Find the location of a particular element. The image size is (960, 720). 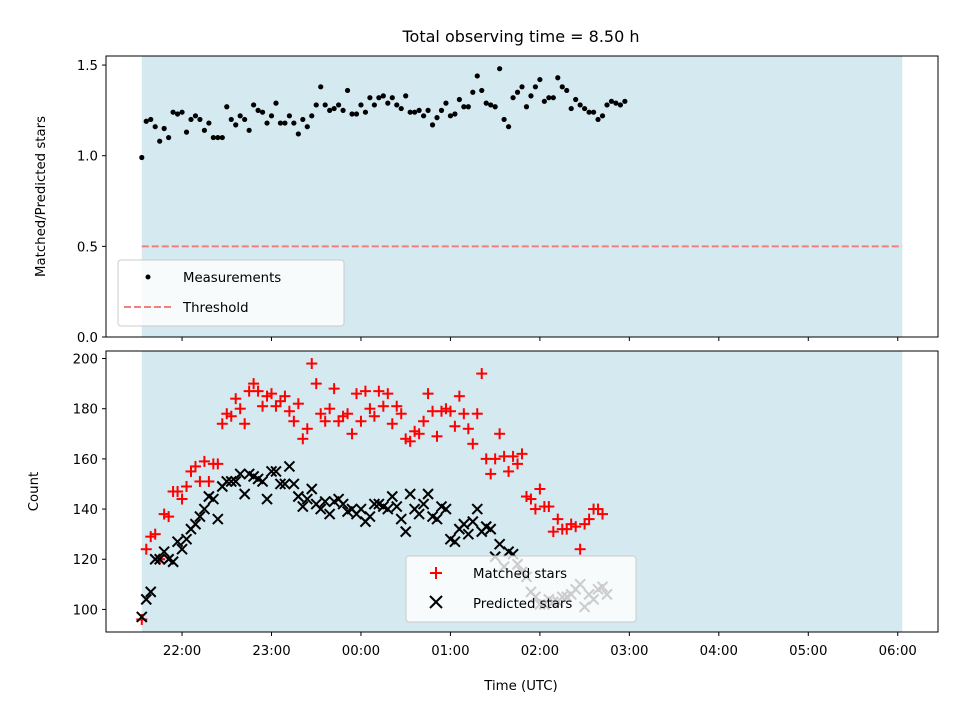

ratio-x-ticks is located at coordinates (540, 339).